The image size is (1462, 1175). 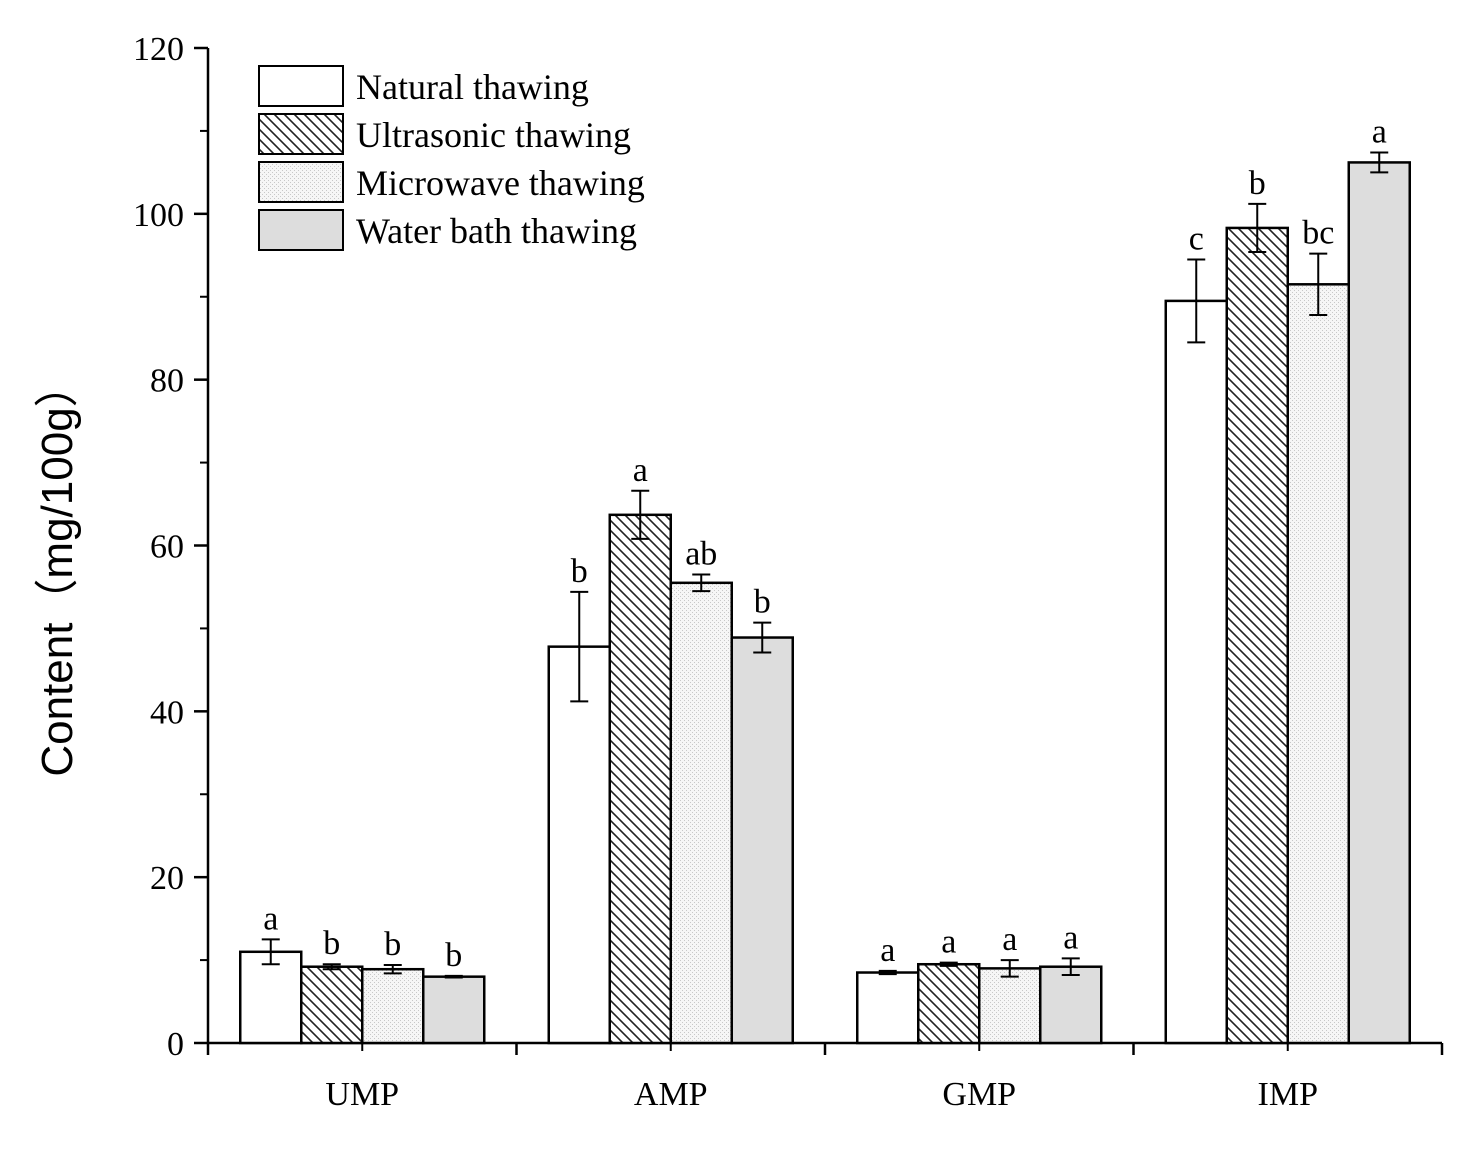 I want to click on legend-swatch-microwave, so click(x=301, y=182).